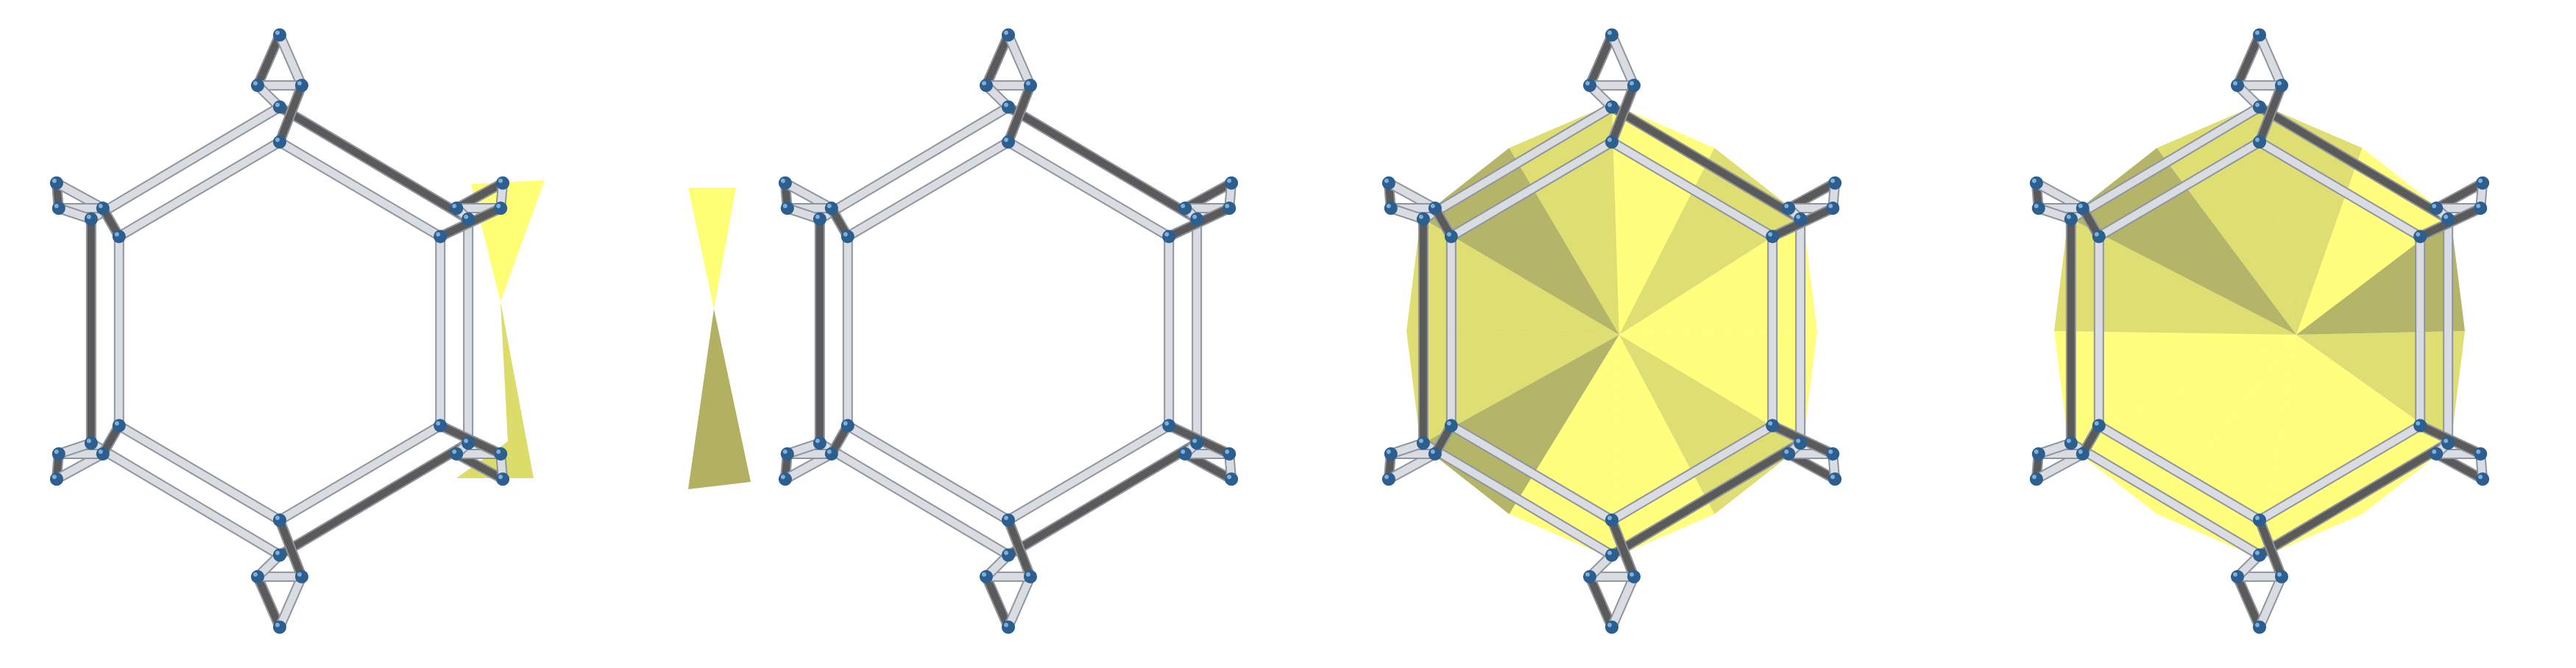 This screenshot has width=2576, height=668. I want to click on node-outer-1-highlight, so click(1798, 216).